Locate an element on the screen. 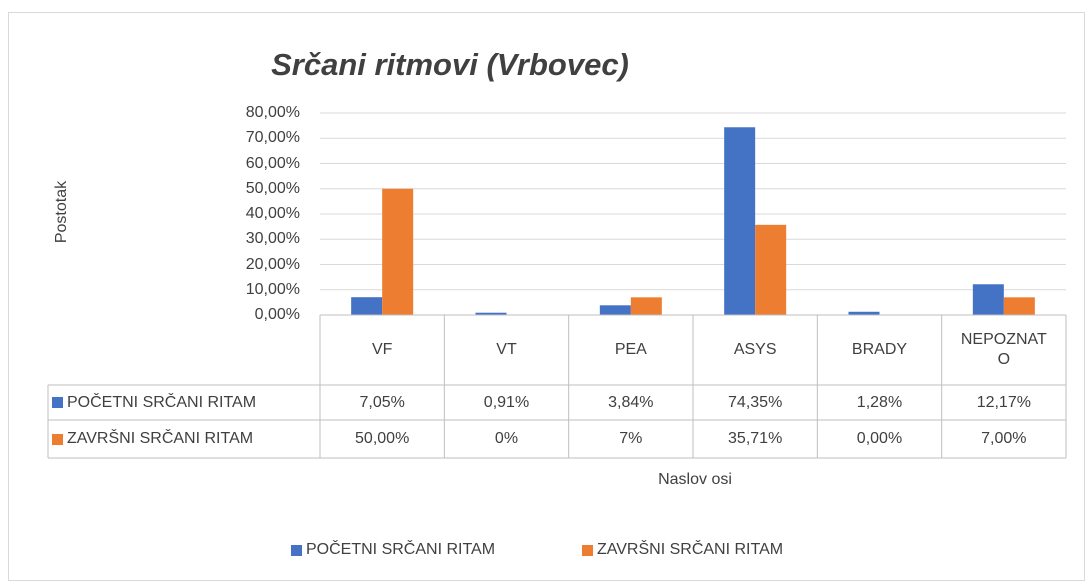 This screenshot has width=1086, height=582. category-label: BRADY is located at coordinates (879, 349).